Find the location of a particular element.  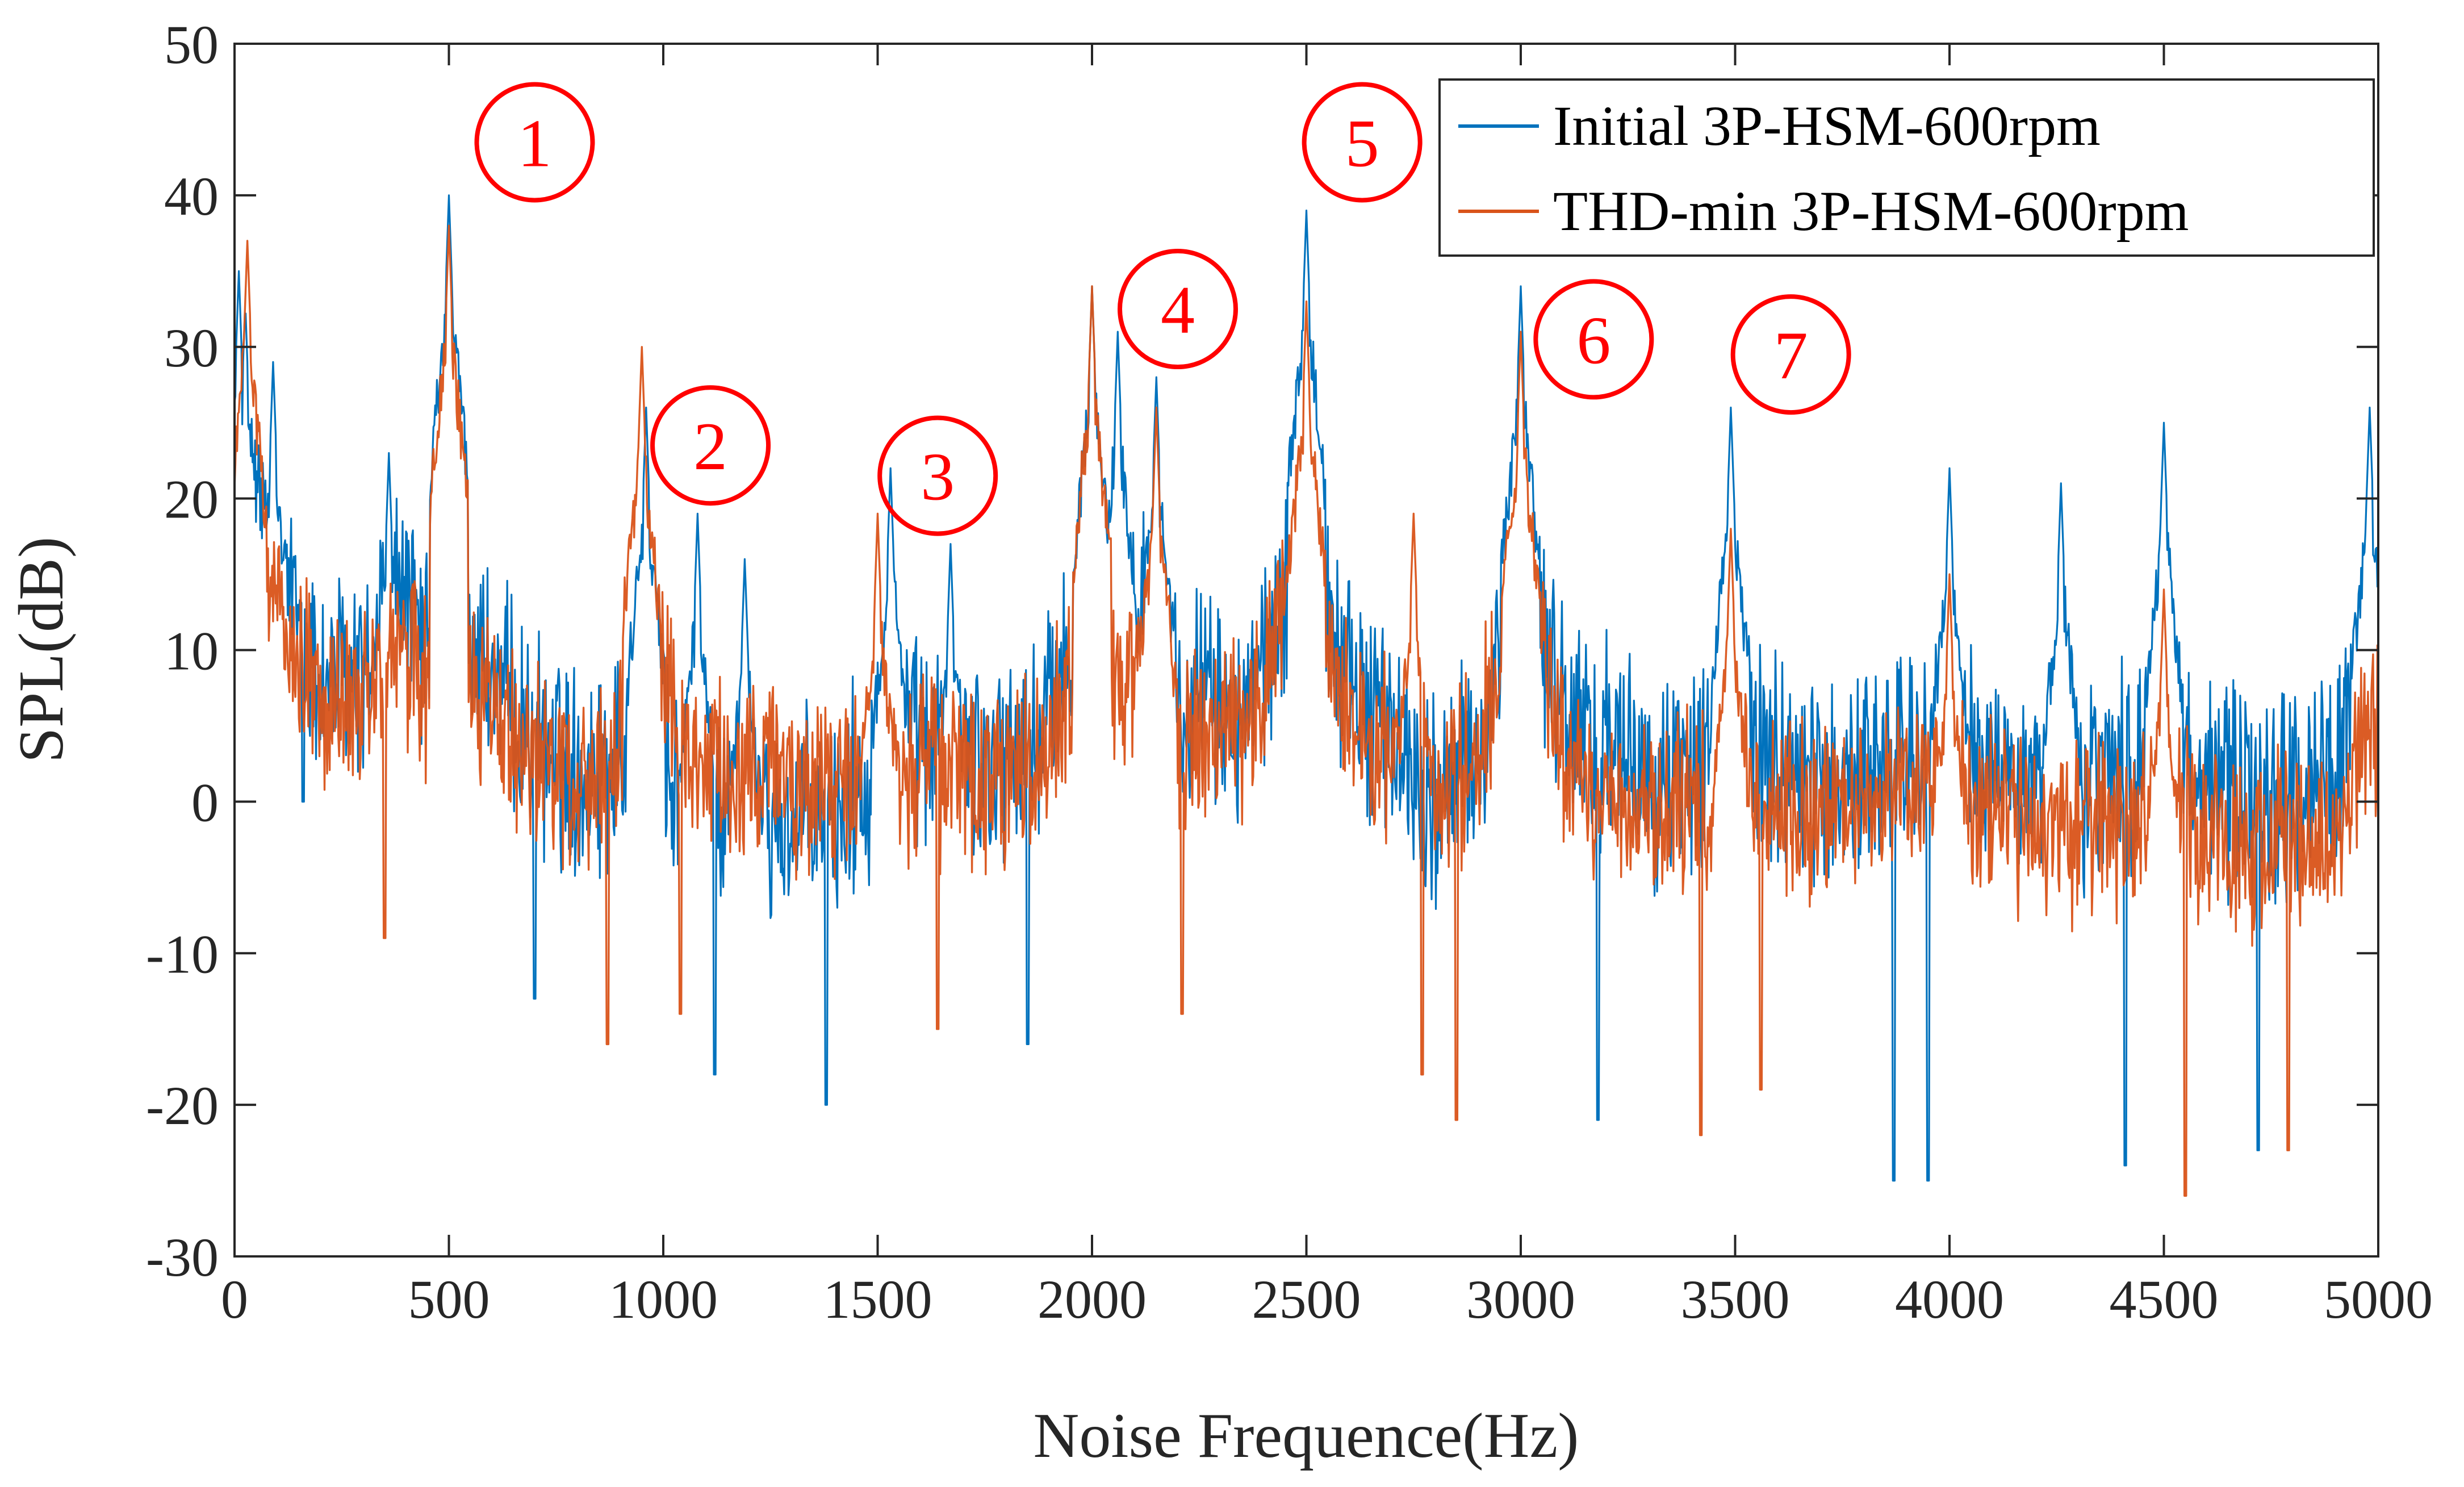

legend-label-thd-min: THD-min 3P-HSM-600rpm is located at coordinates (1871, 211).